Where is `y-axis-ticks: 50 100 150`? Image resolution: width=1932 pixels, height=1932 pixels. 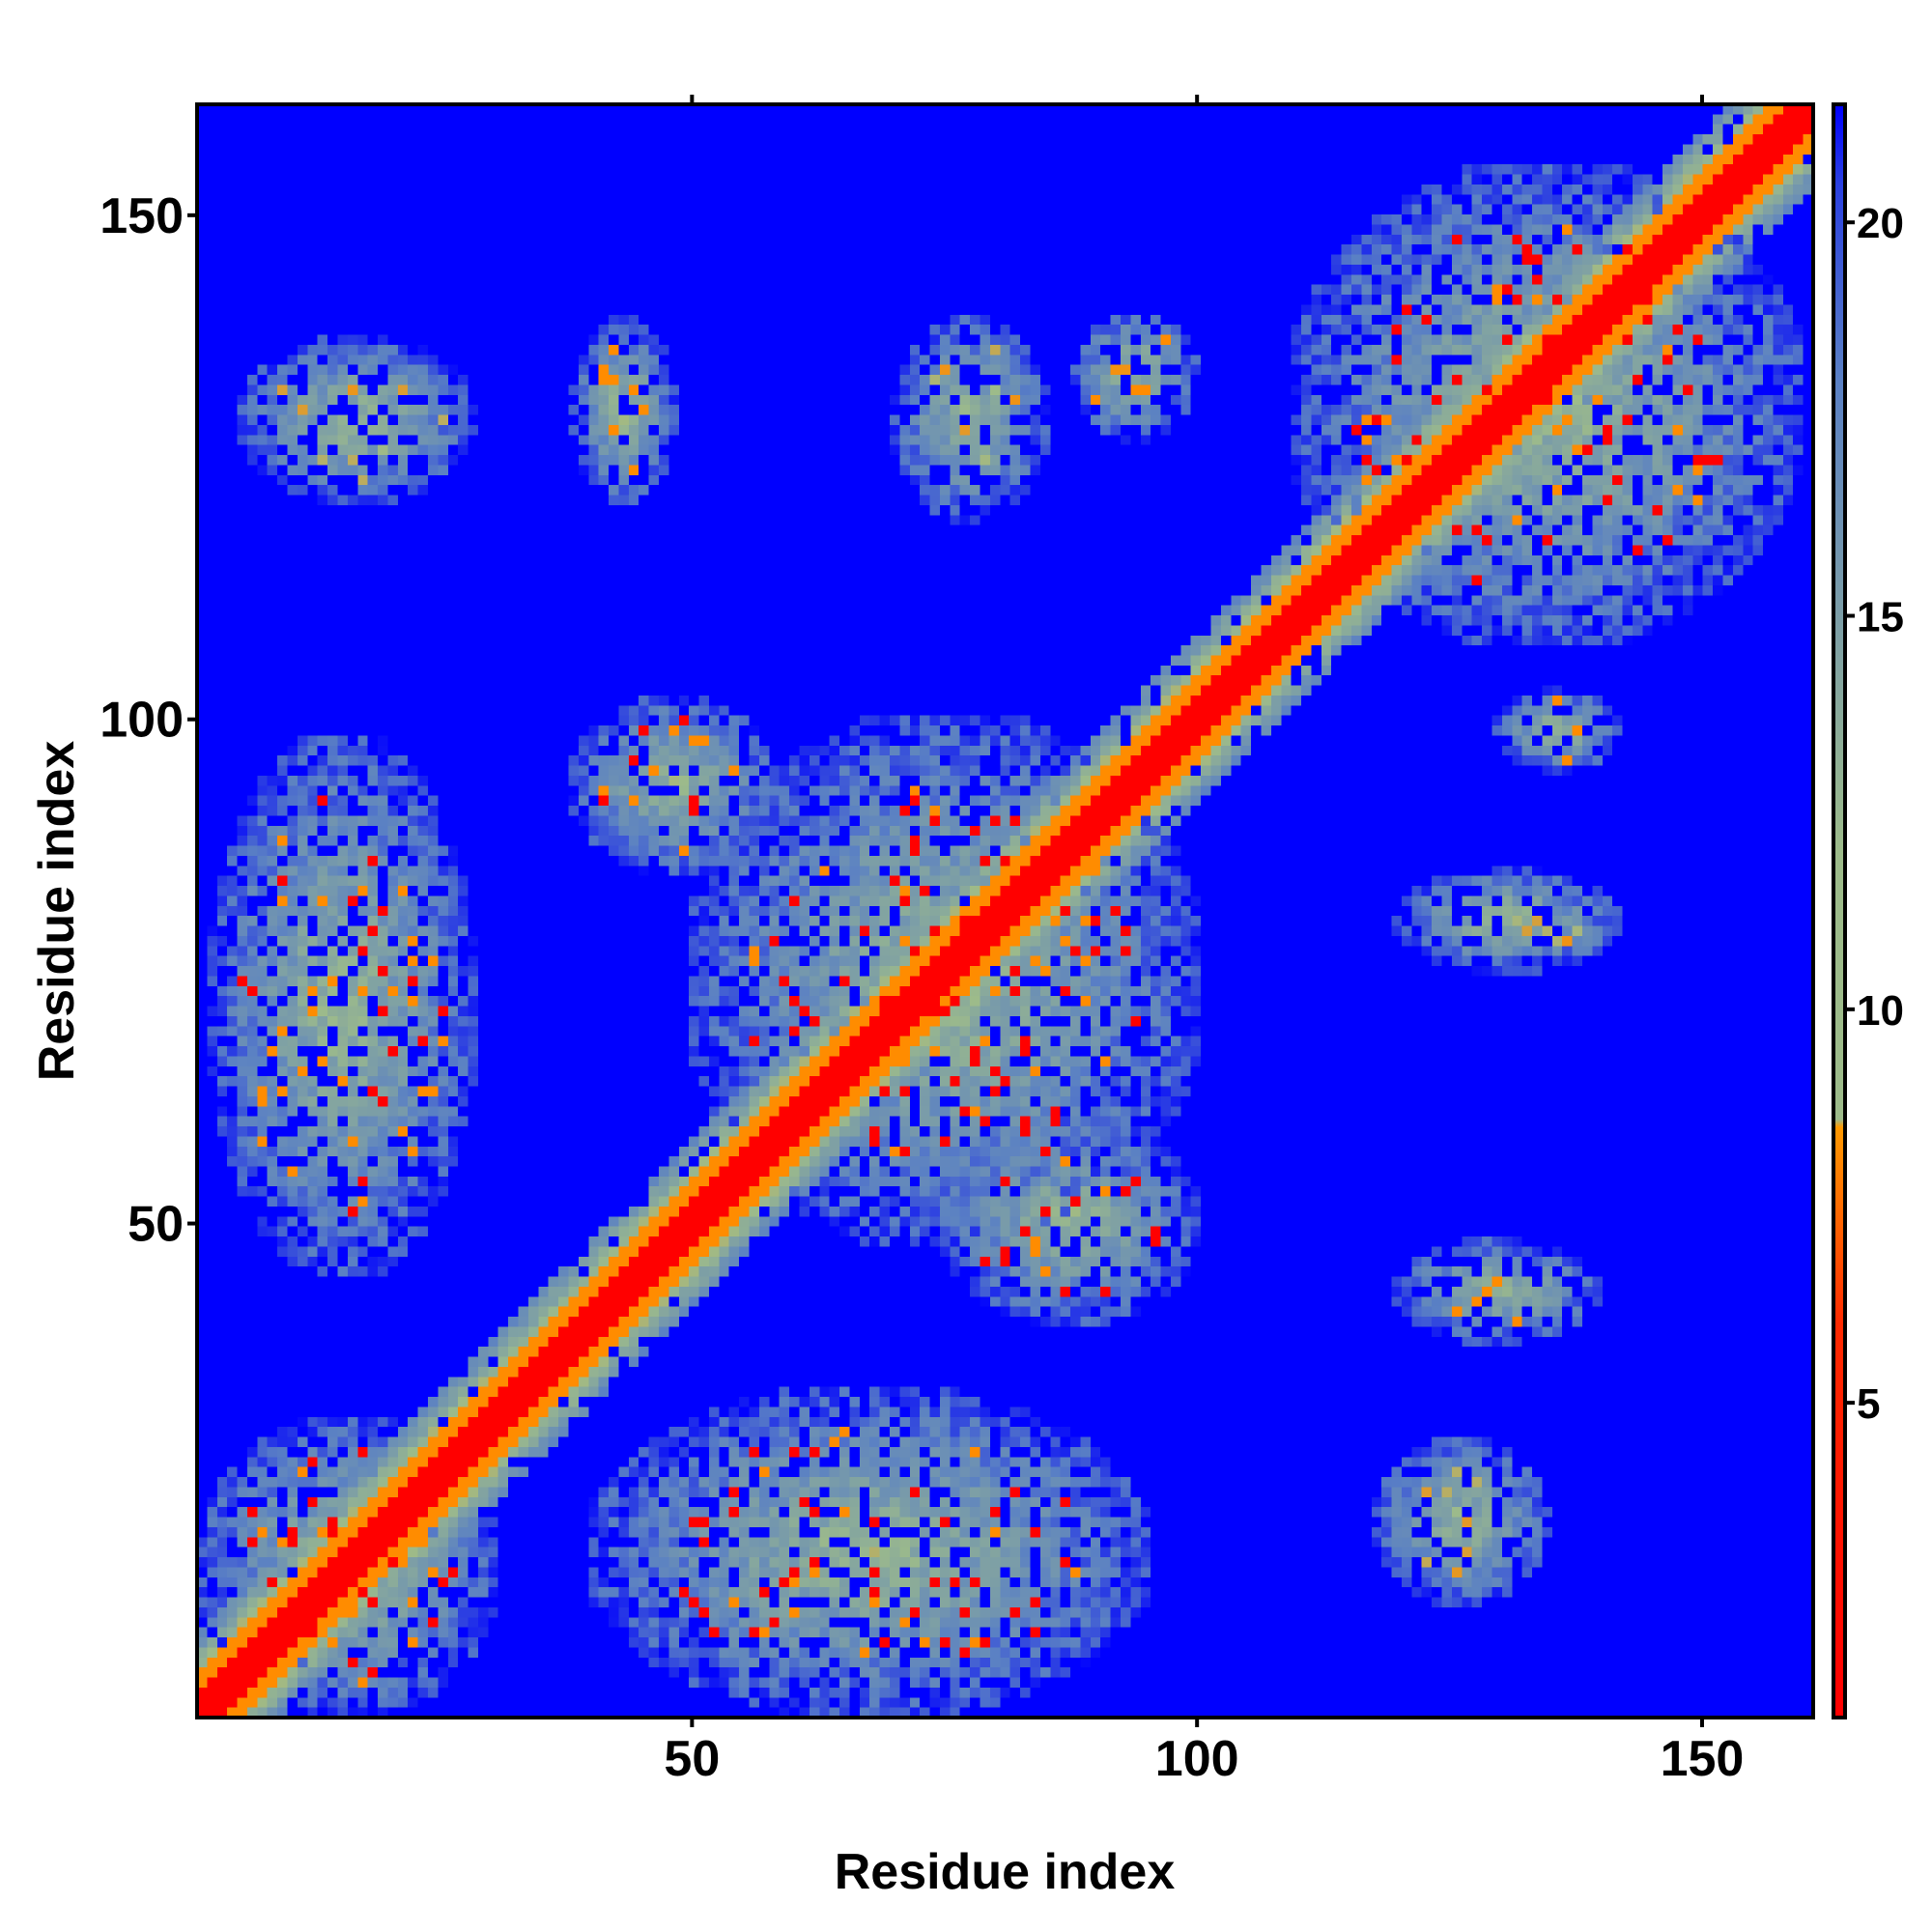
y-axis-ticks: 50 100 150 is located at coordinates (148, 720).